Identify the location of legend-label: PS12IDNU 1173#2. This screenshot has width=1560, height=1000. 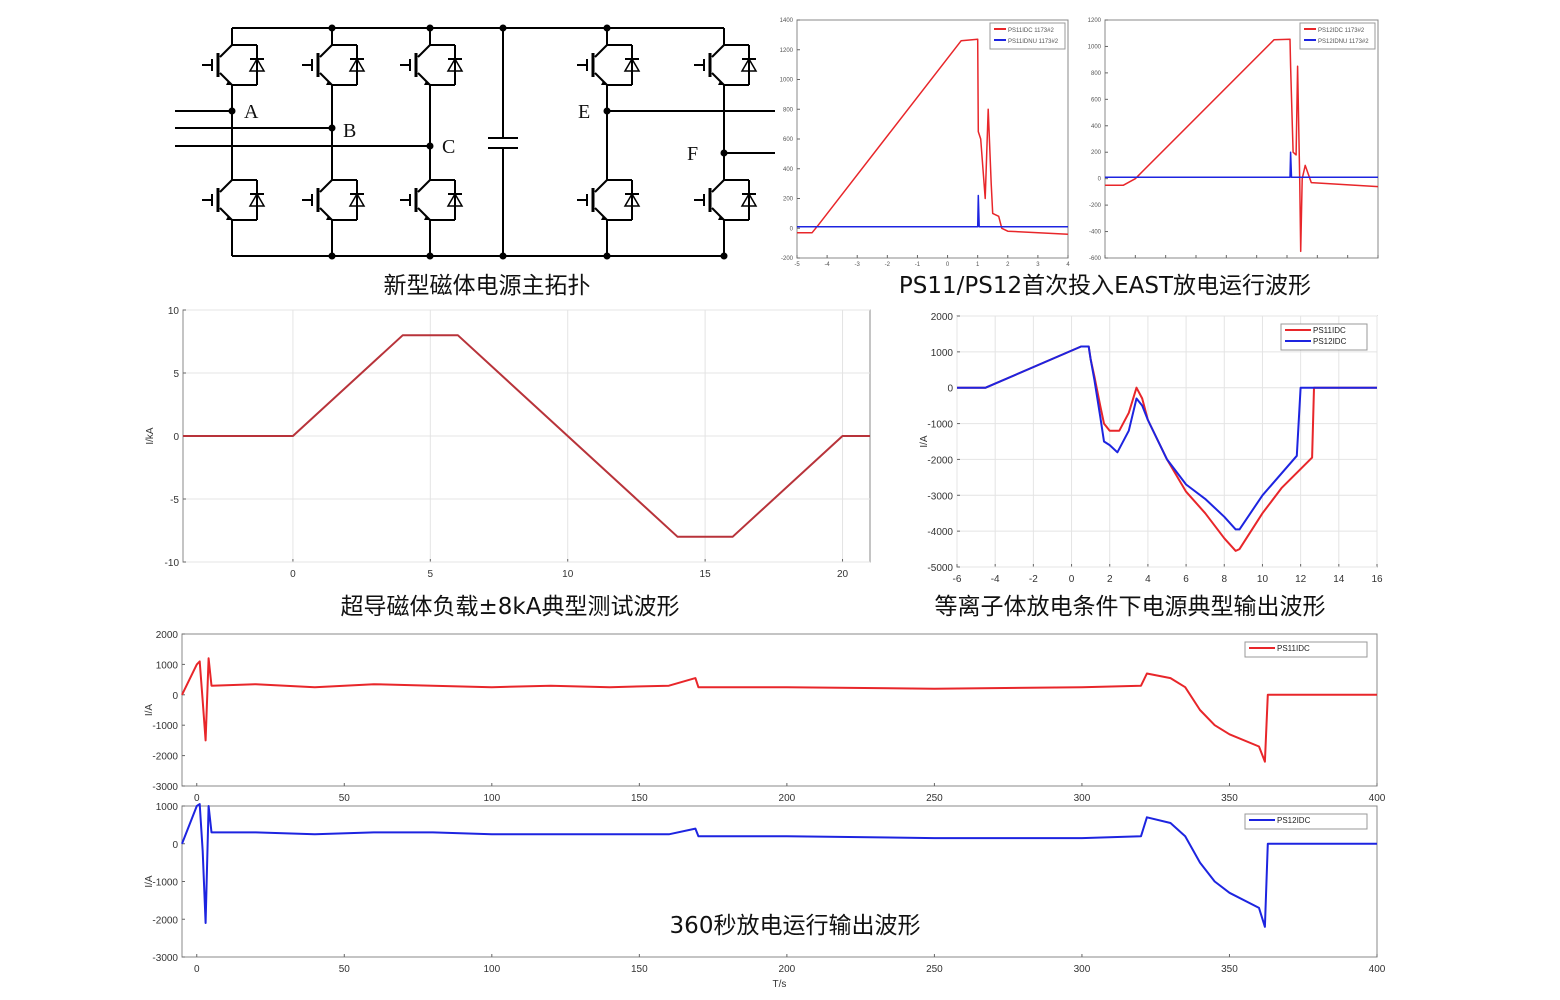
(1343, 42).